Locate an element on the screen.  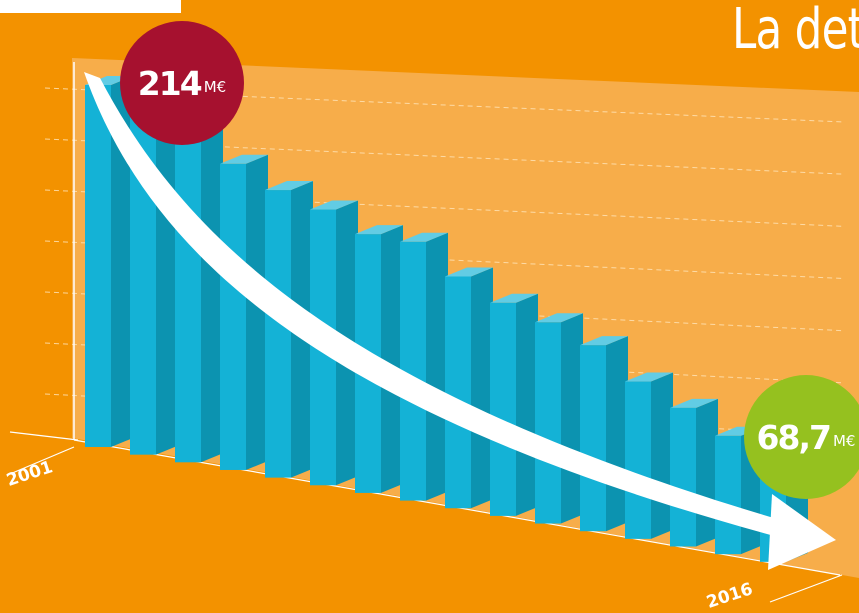
axis-corner-start is located at coordinates (42, 460).